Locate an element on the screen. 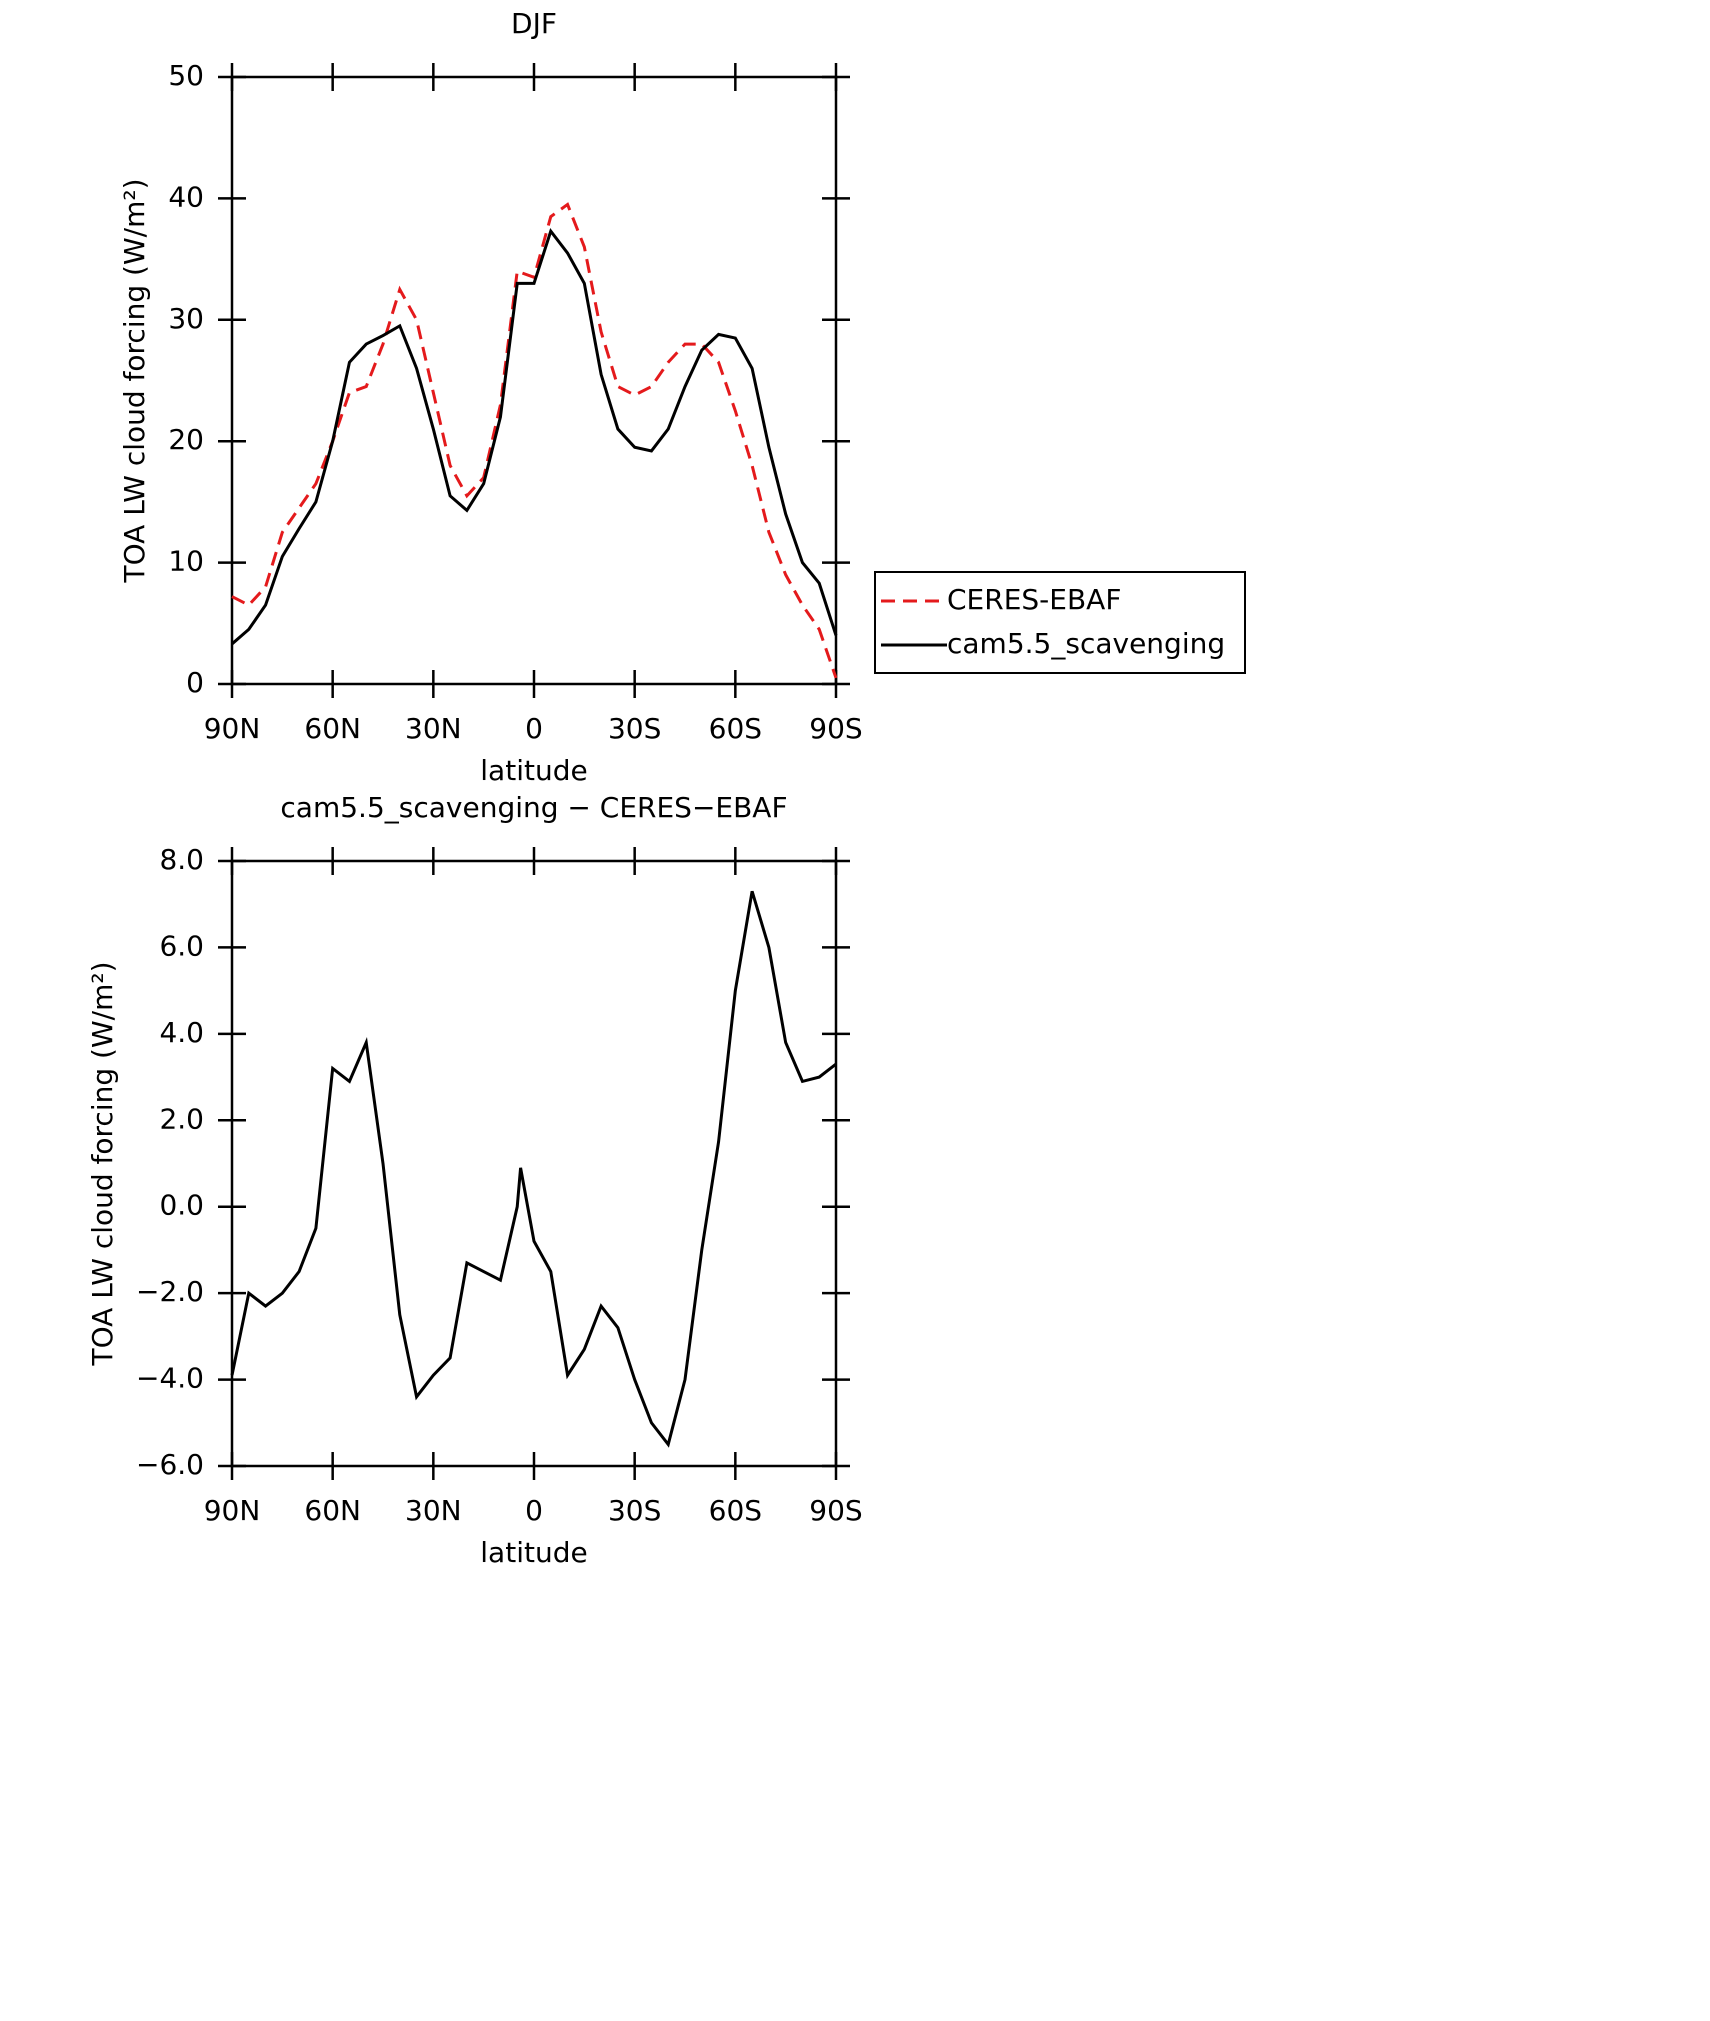  plot-frame is located at coordinates (534, 380).